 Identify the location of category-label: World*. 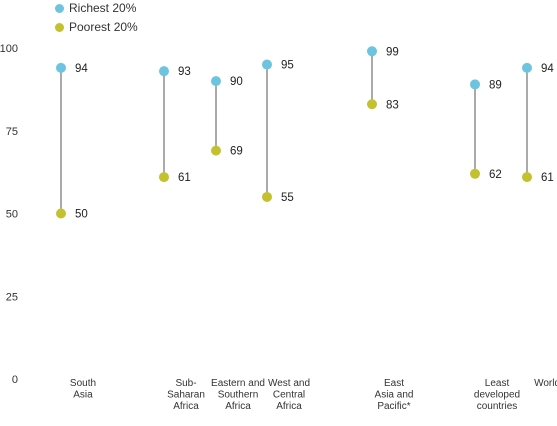
(545, 383).